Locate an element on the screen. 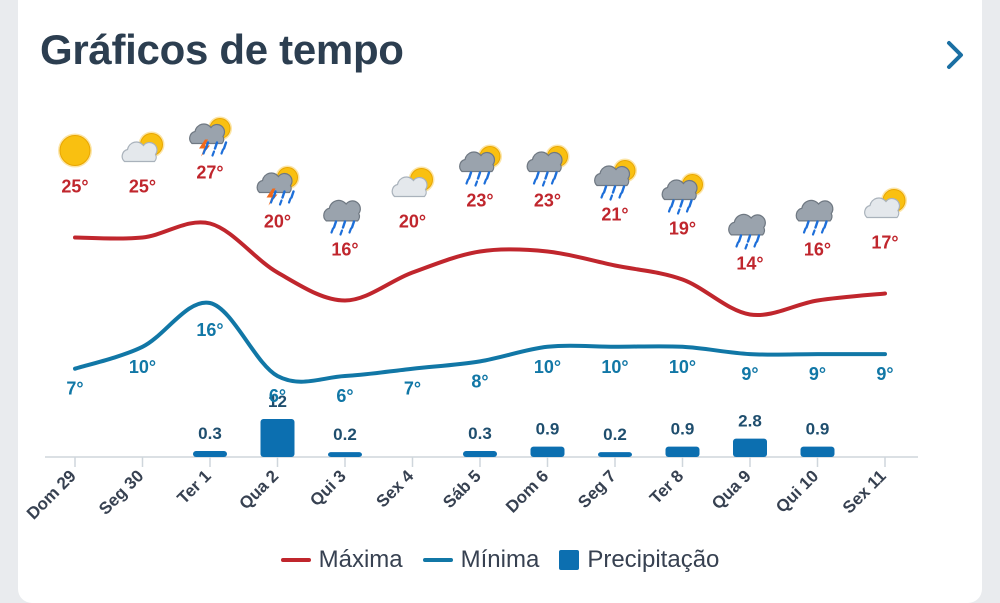 The image size is (1000, 603). max-temp-label: 20° is located at coordinates (412, 222).